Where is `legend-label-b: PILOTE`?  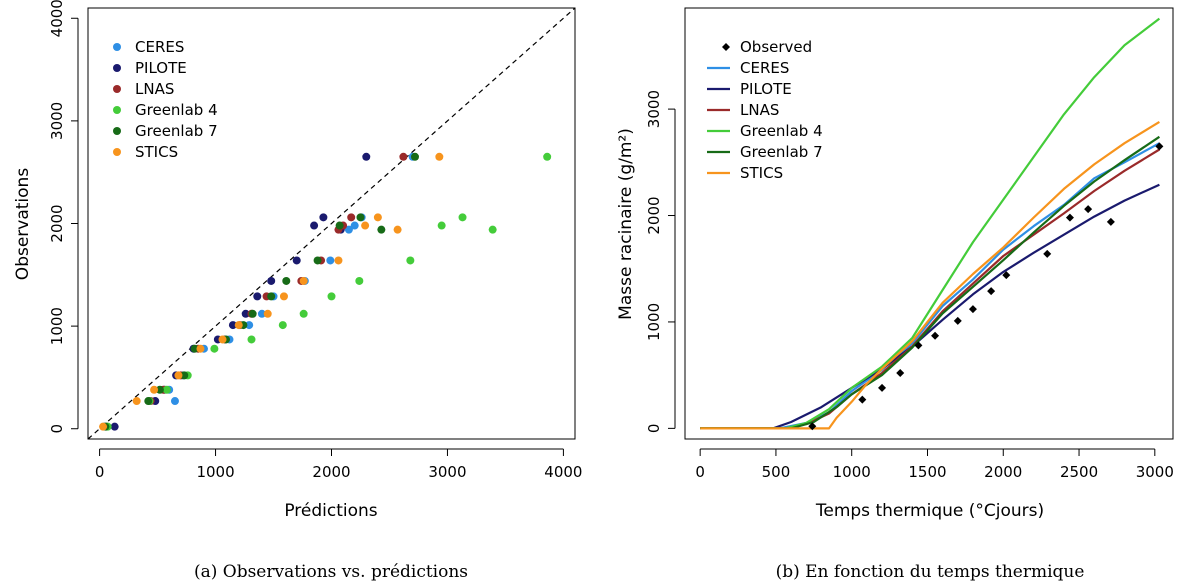
legend-label-b: PILOTE is located at coordinates (766, 89).